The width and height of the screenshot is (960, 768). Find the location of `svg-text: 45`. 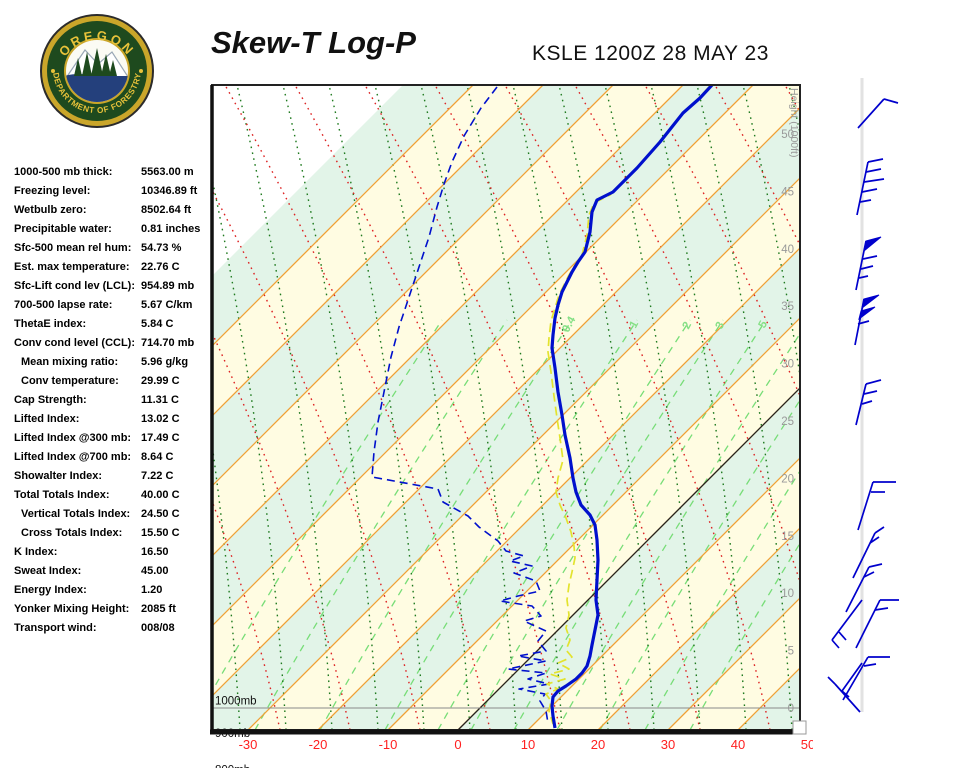

svg-text: 45 is located at coordinates (787, 192).